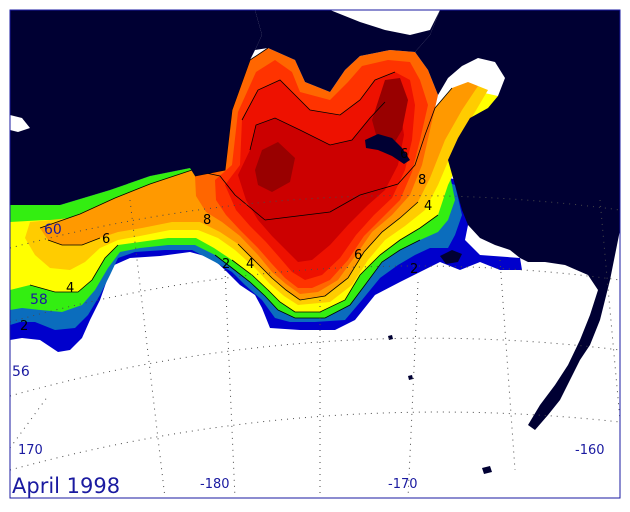 Image resolution: width=630 pixels, height=512 pixels. I want to click on lat-label-60: 60, so click(53, 230).